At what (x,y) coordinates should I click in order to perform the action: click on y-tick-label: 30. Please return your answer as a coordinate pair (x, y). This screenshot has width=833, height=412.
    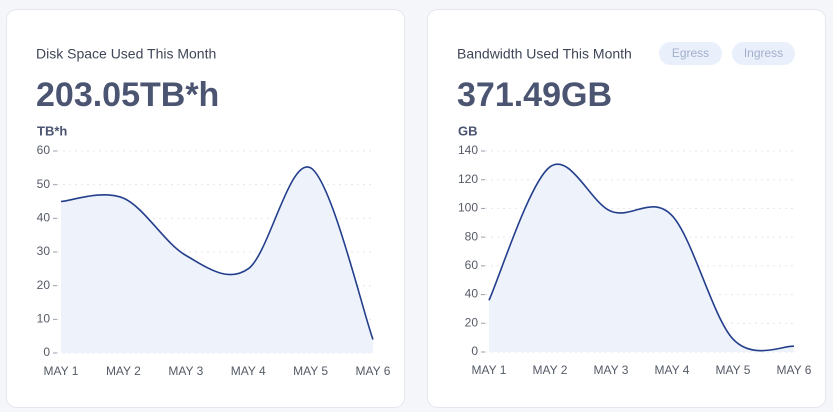
    Looking at the image, I should click on (44, 251).